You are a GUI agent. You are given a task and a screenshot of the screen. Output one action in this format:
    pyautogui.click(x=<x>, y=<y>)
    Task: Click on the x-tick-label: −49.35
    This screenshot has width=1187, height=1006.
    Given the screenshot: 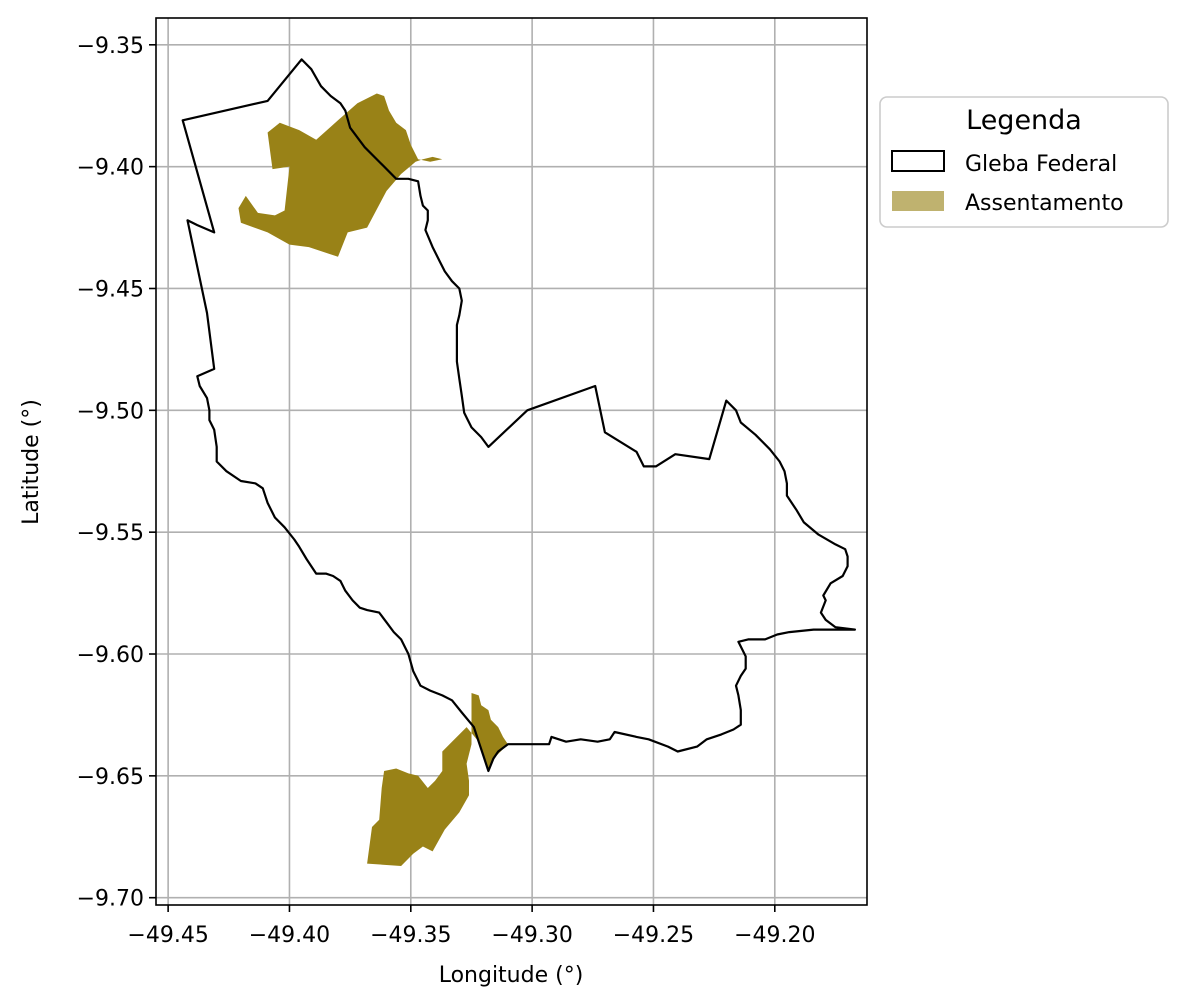 What is the action you would take?
    pyautogui.click(x=410, y=935)
    